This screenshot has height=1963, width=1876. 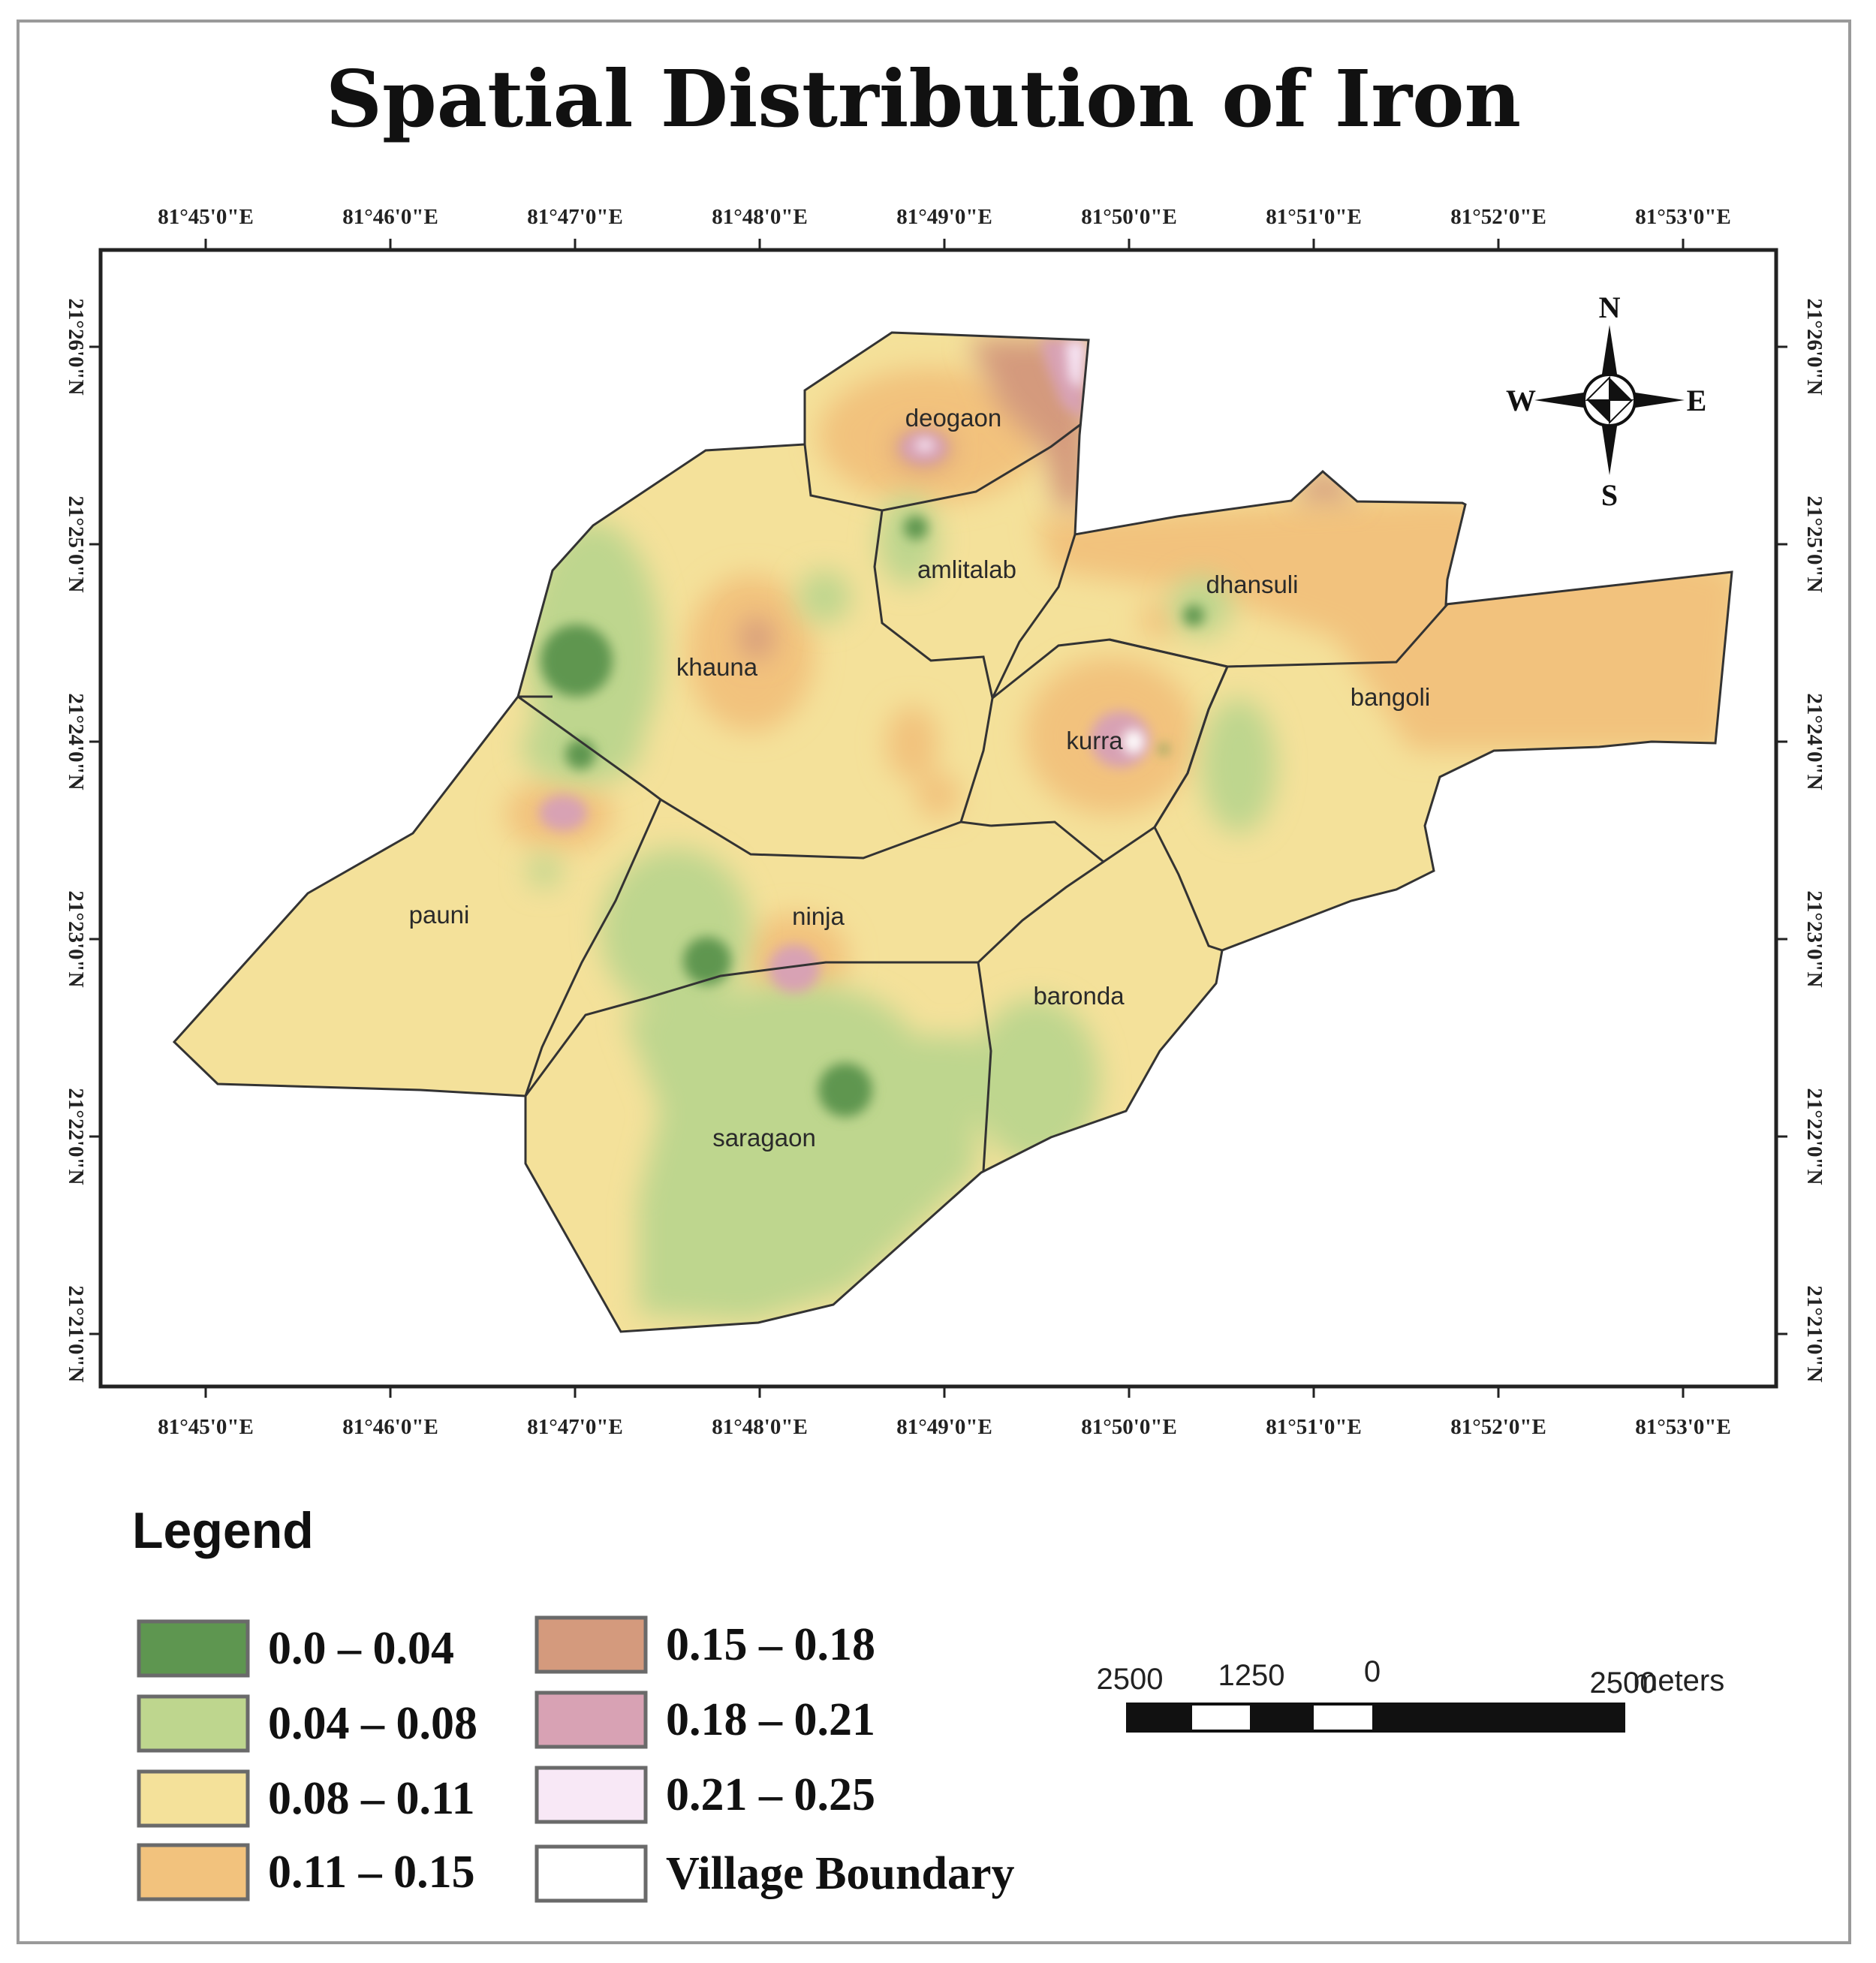 What do you see at coordinates (1390, 697) in the screenshot?
I see `village-label-bangoli: bangoli` at bounding box center [1390, 697].